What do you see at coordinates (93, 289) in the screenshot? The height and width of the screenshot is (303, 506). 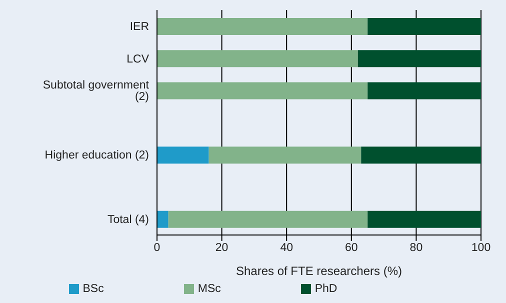 I see `legend-label: BSc` at bounding box center [93, 289].